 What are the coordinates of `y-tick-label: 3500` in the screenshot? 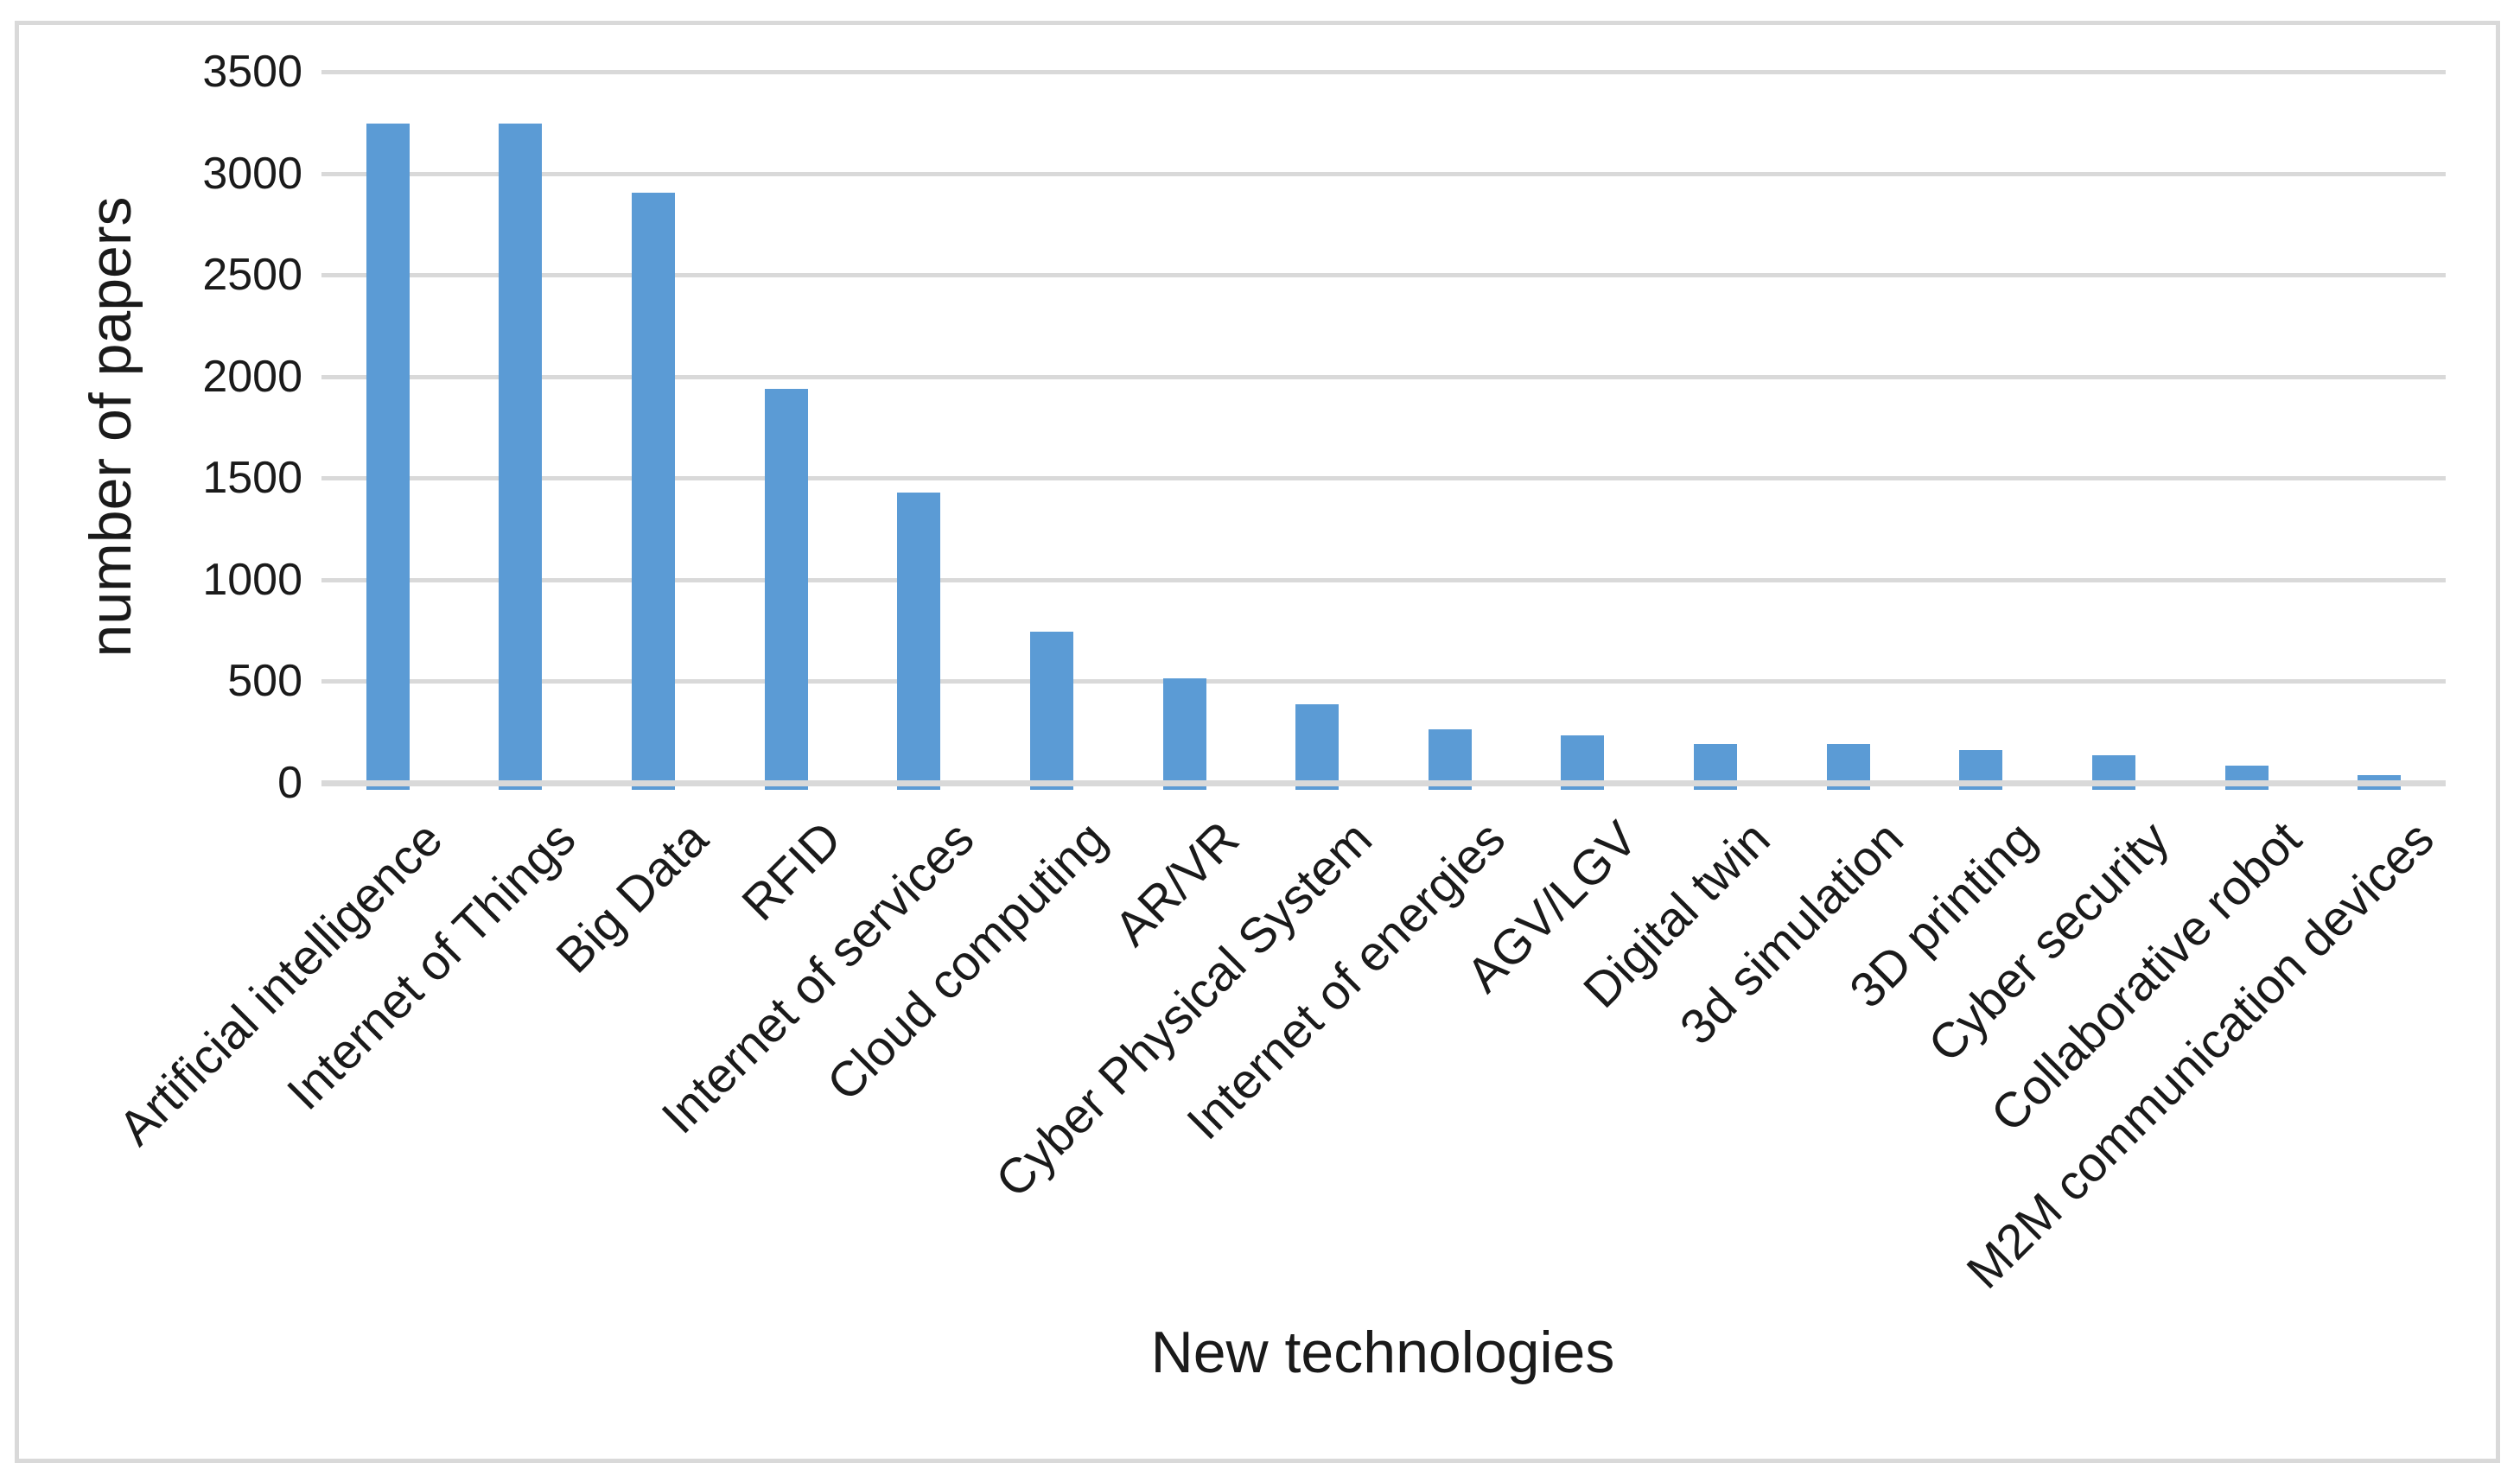 It's located at (252, 72).